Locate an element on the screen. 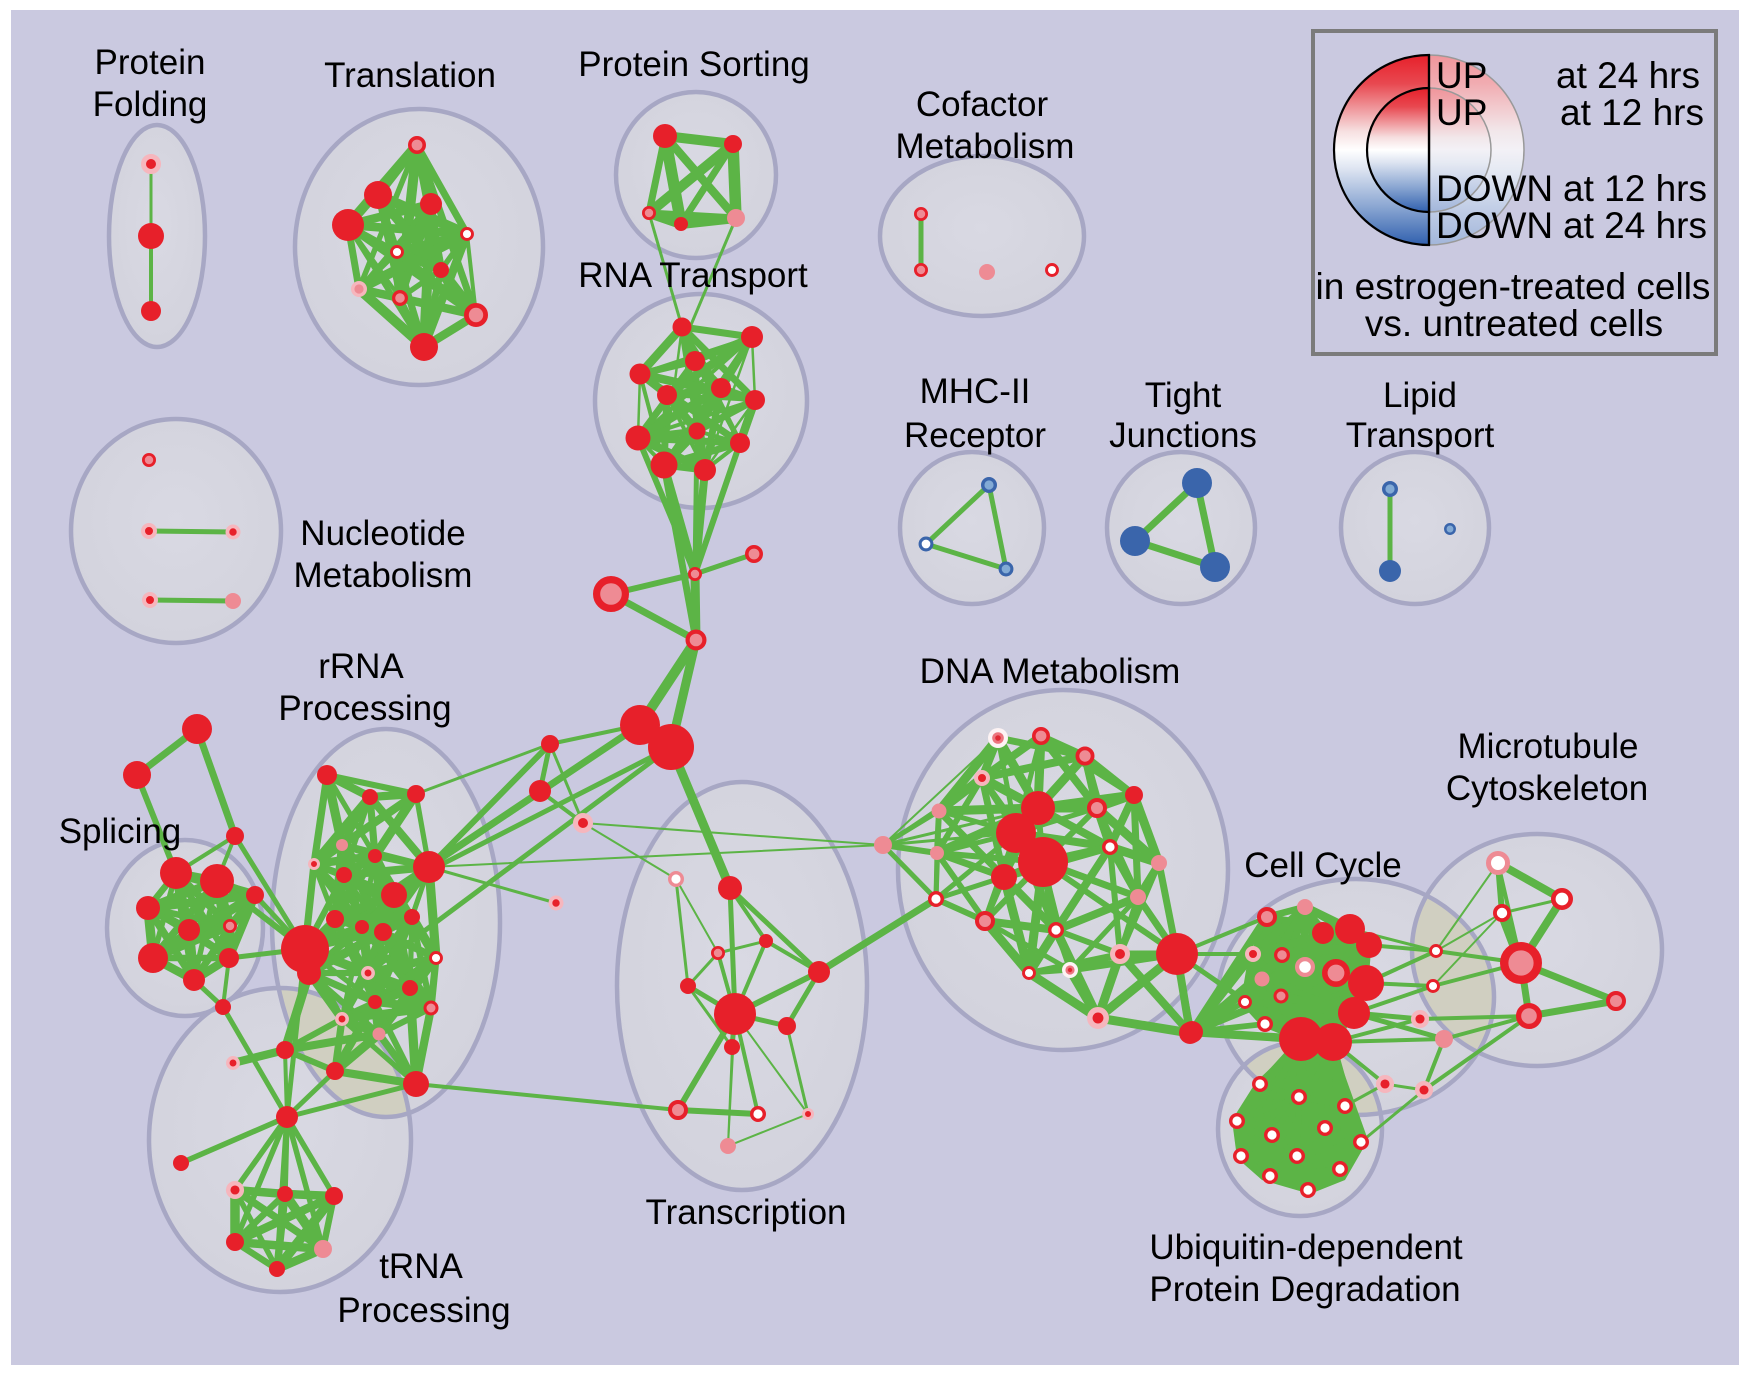  svg-text: Cofactor is located at coordinates (982, 104).